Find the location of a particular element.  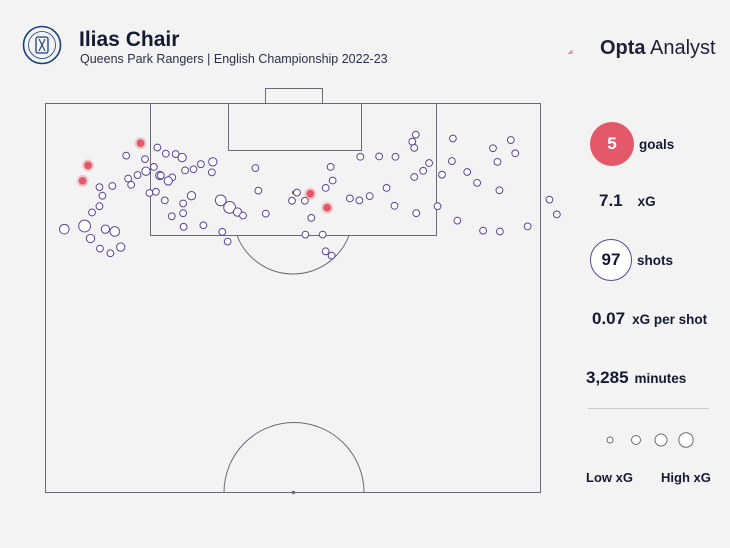

goals-label: goals is located at coordinates (657, 144).